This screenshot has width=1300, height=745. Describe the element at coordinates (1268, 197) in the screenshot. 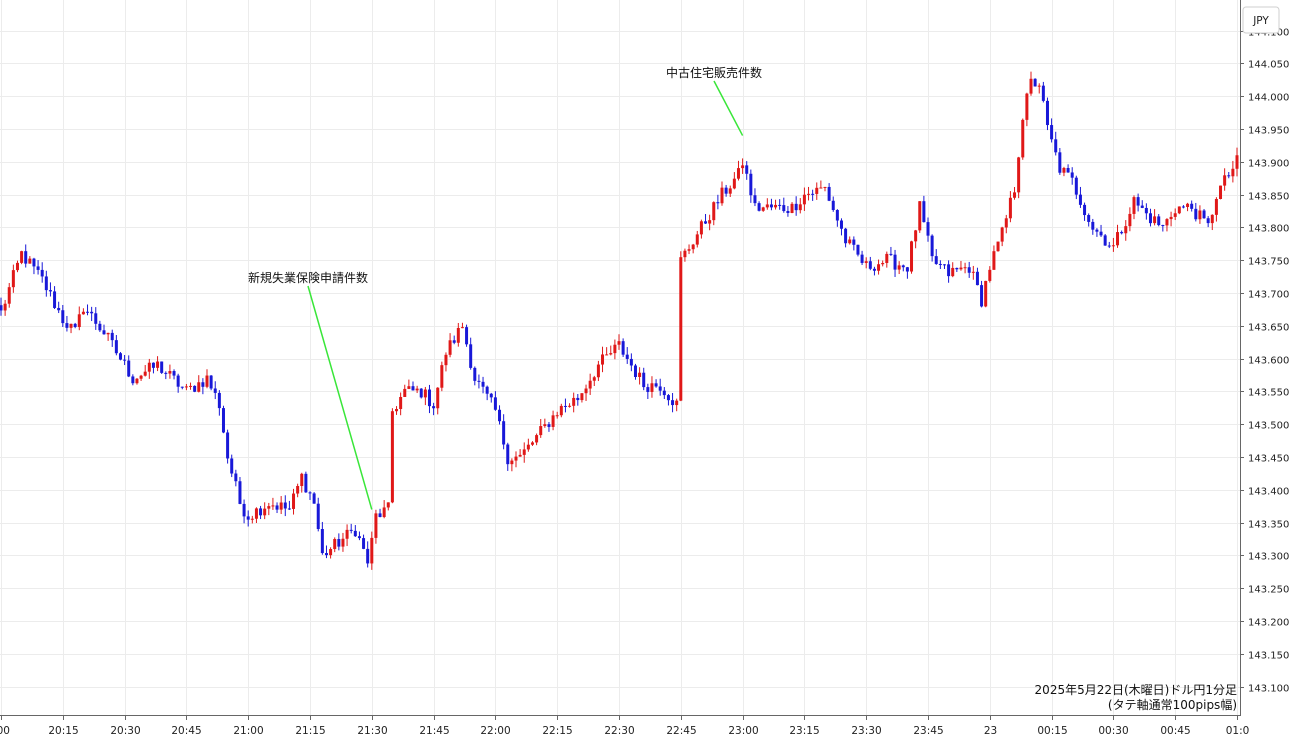

I see `y-tick-label: 143.850` at that location.